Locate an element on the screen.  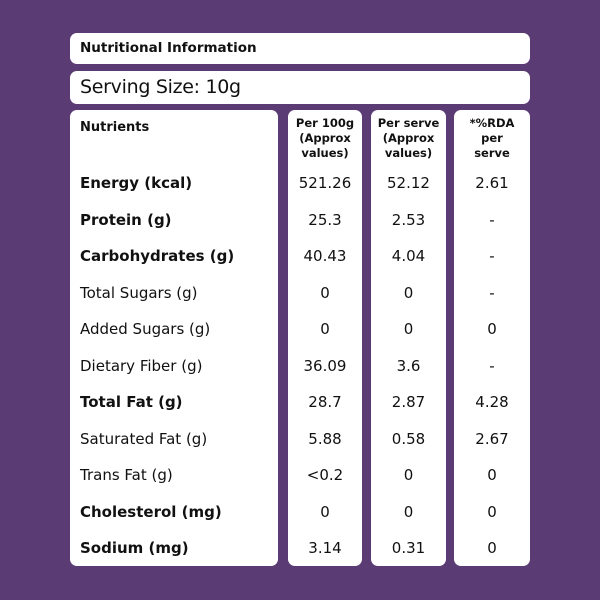
header-per100-line: (Approx is located at coordinates (325, 138).